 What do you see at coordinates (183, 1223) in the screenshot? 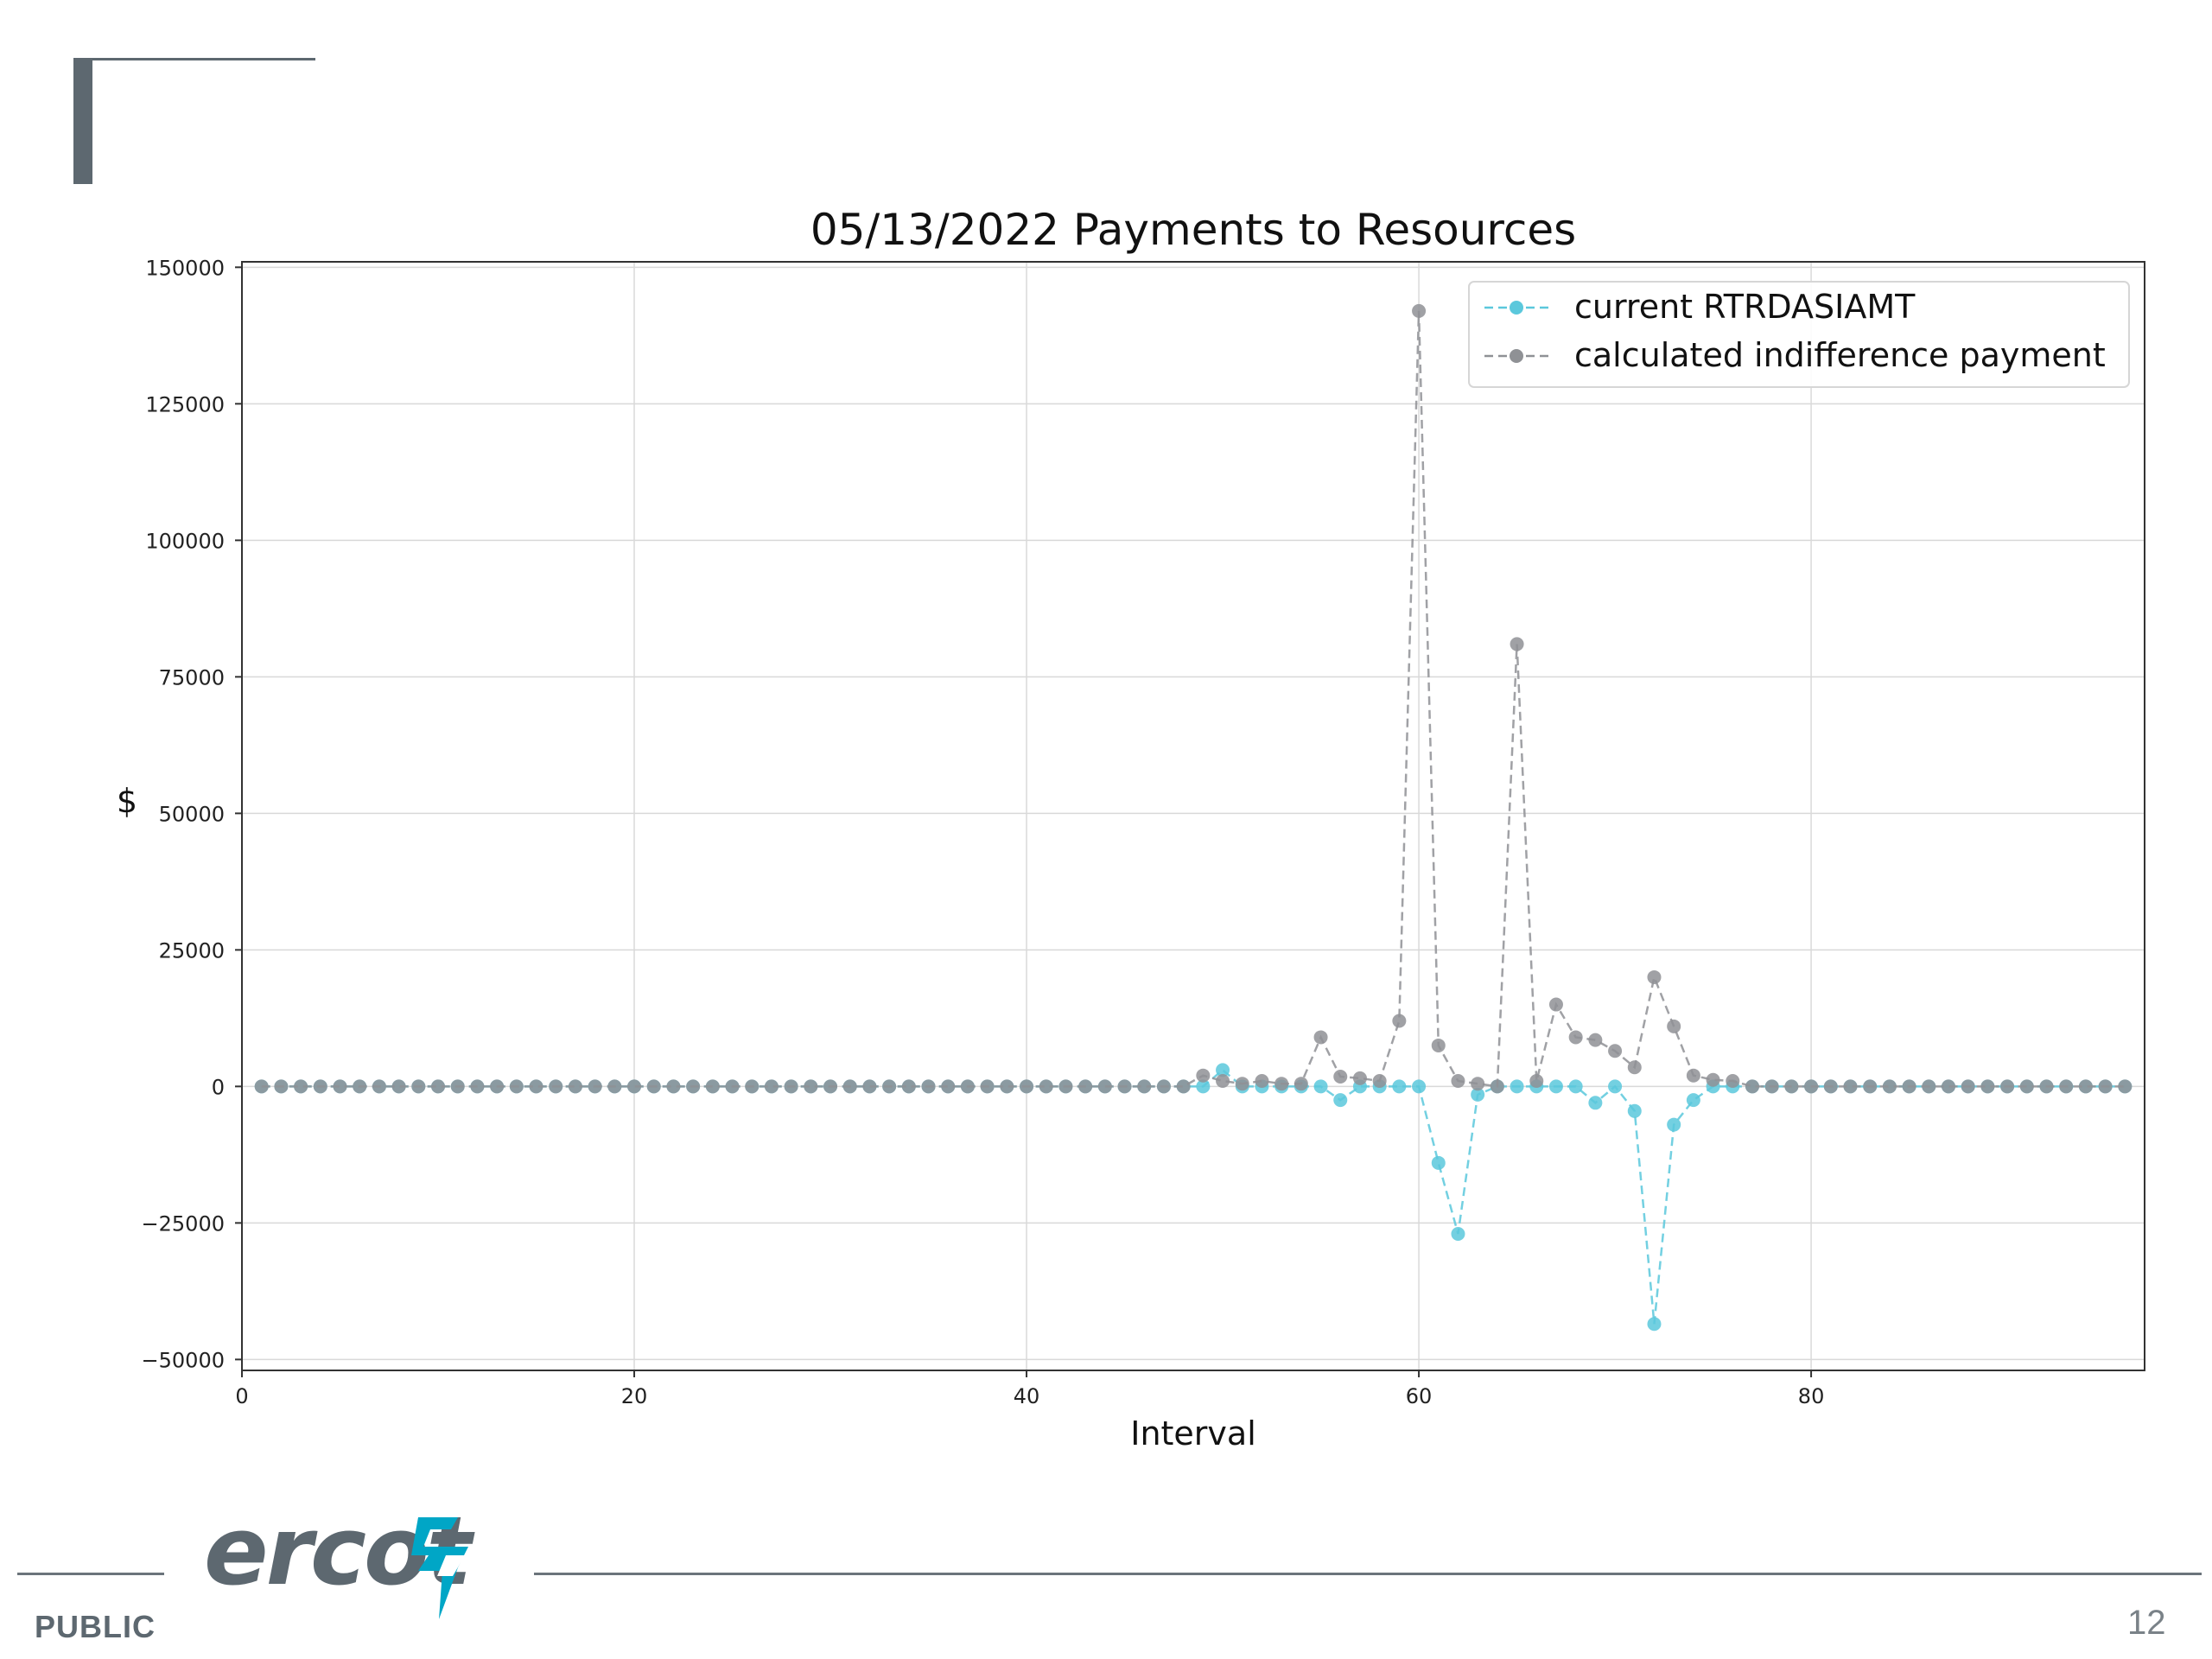
I see `y-tick-label: −25000` at bounding box center [183, 1223].